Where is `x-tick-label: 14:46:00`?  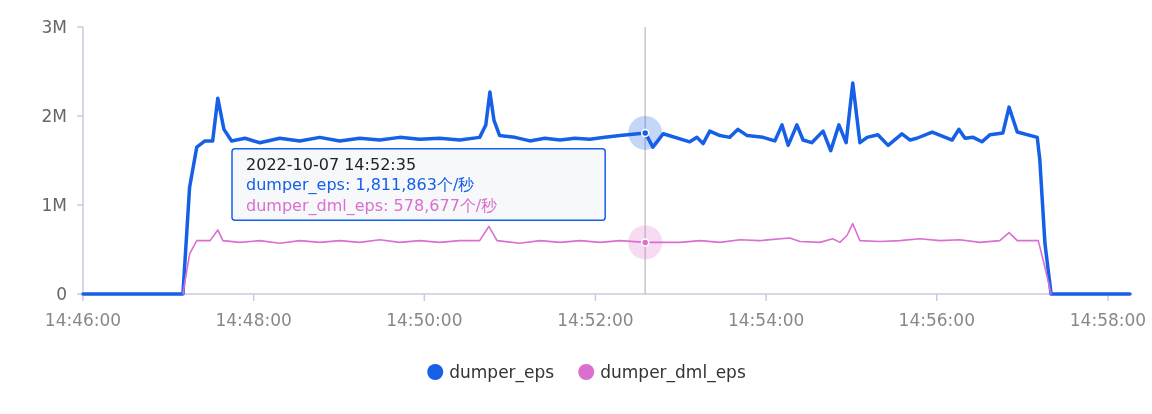 x-tick-label: 14:46:00 is located at coordinates (83, 320).